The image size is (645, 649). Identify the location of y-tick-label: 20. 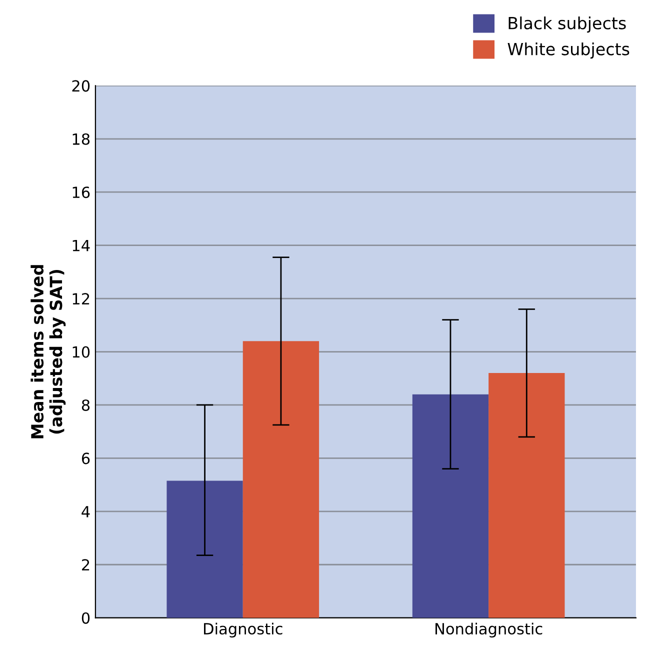
(81, 86).